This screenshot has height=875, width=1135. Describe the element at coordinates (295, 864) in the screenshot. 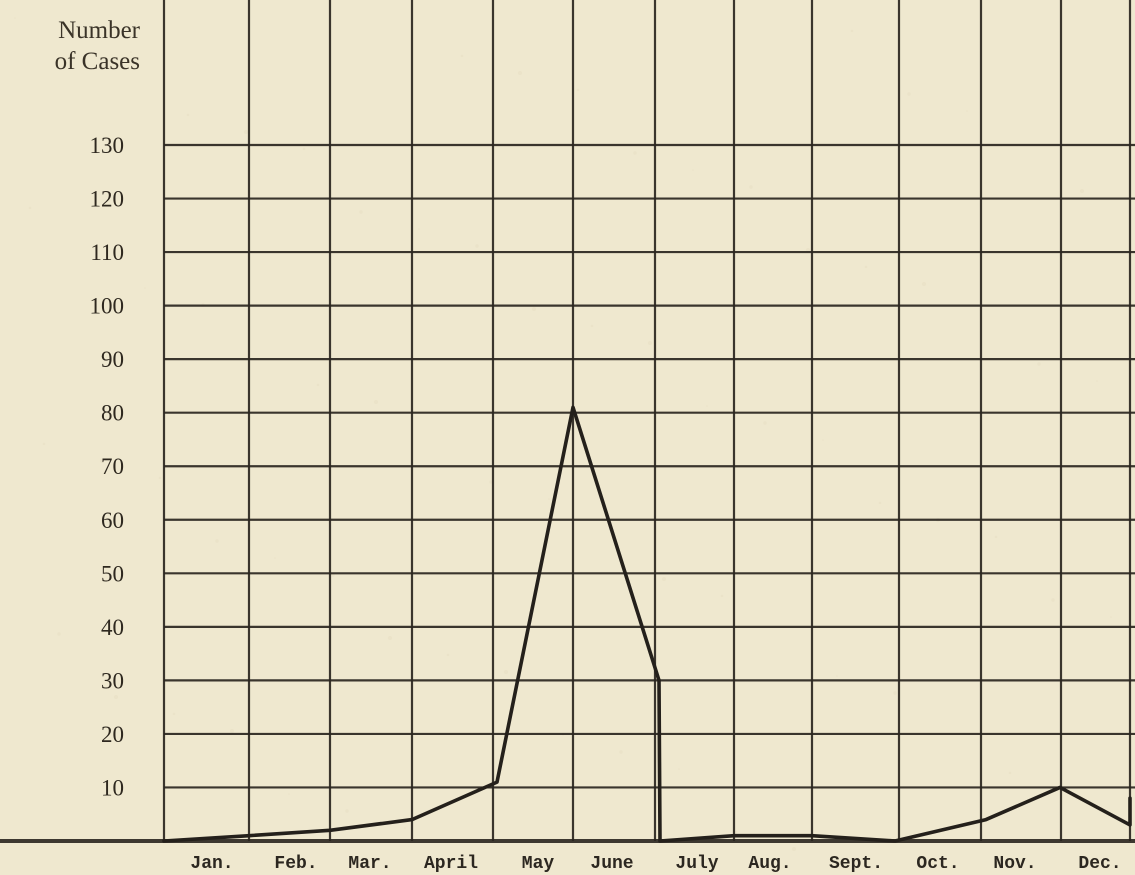

I see `x-tick-label: Feb.` at that location.